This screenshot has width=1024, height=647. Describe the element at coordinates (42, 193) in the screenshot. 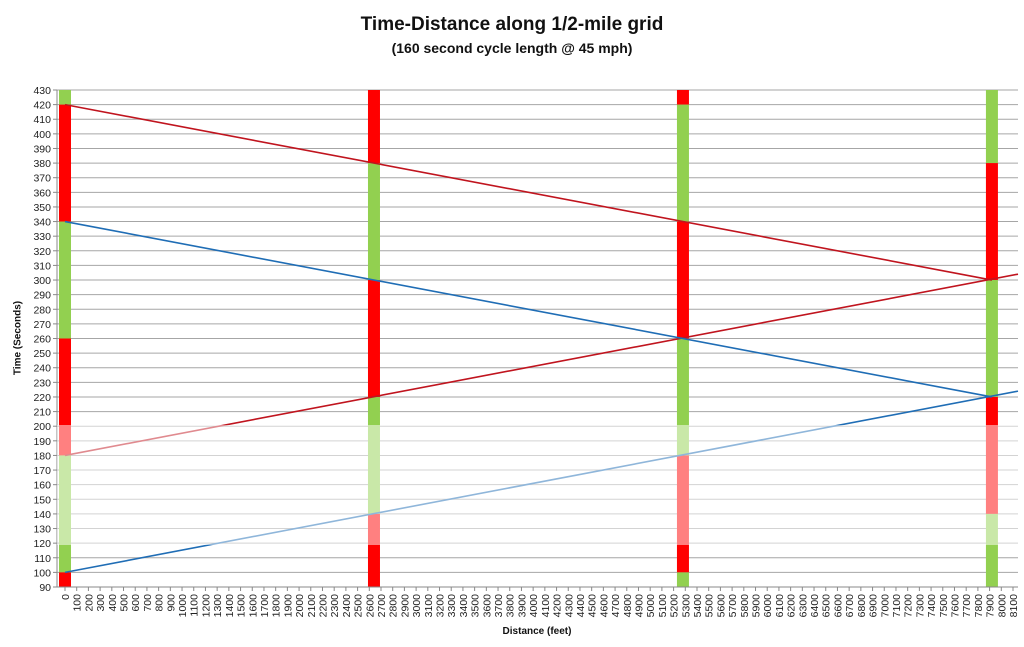

I see `y-tick-label: 360` at that location.